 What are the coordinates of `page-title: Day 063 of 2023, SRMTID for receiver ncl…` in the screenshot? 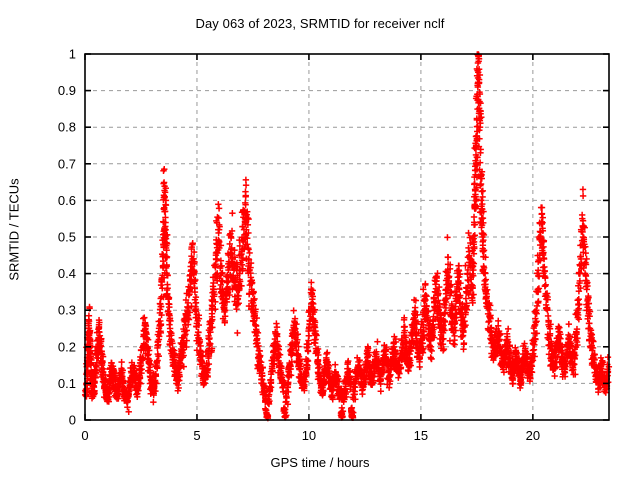 It's located at (320, 23).